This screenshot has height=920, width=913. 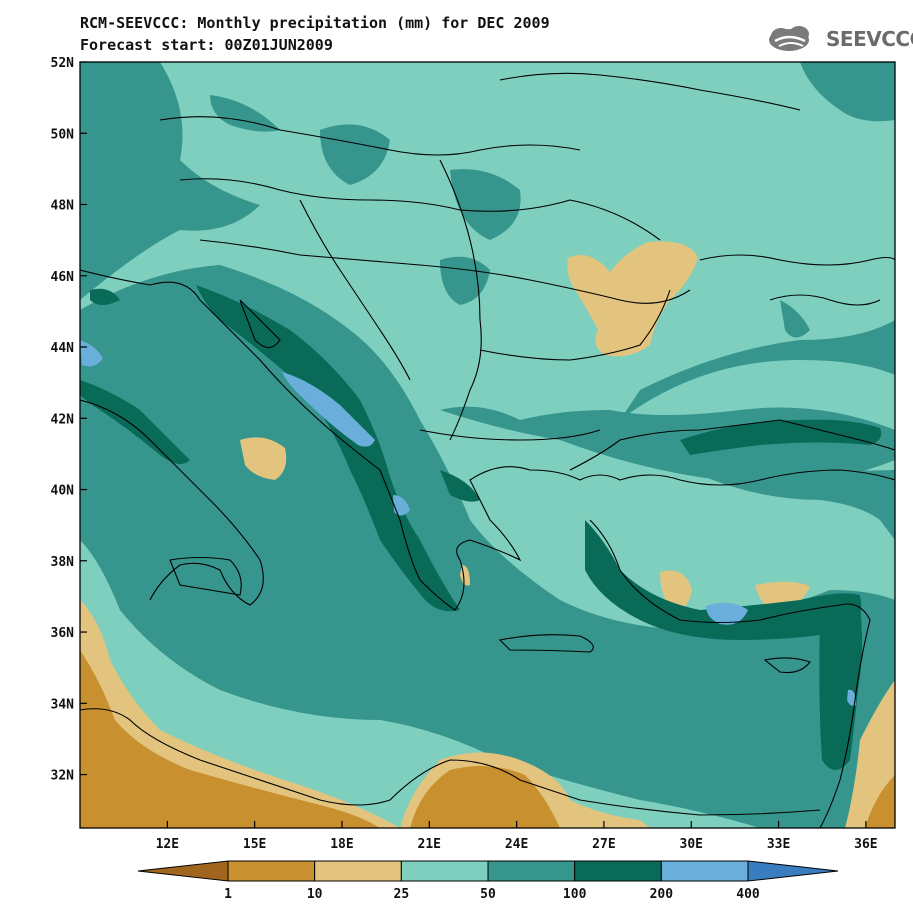 What do you see at coordinates (488, 894) in the screenshot?
I see `colorbar-threshold-label: 50` at bounding box center [488, 894].